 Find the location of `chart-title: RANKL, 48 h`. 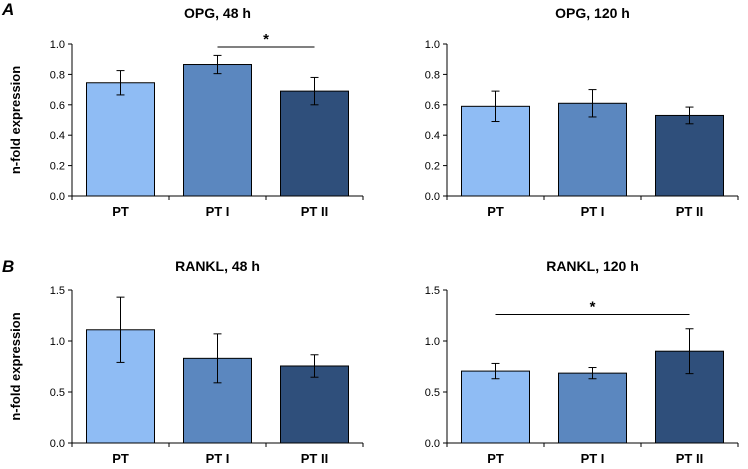

chart-title: RANKL, 48 h is located at coordinates (217, 266).